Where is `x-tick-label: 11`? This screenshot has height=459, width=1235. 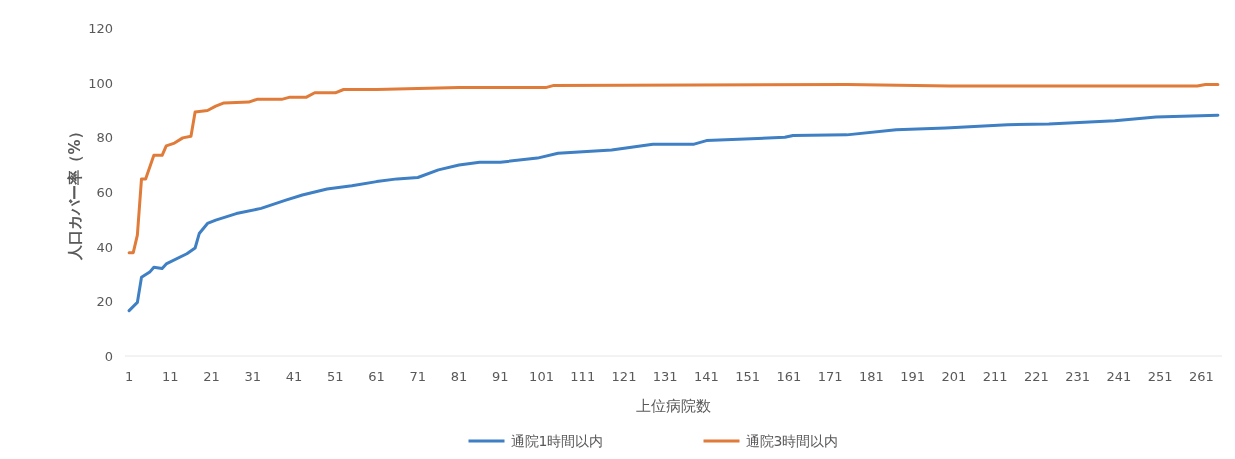 x-tick-label: 11 is located at coordinates (170, 376).